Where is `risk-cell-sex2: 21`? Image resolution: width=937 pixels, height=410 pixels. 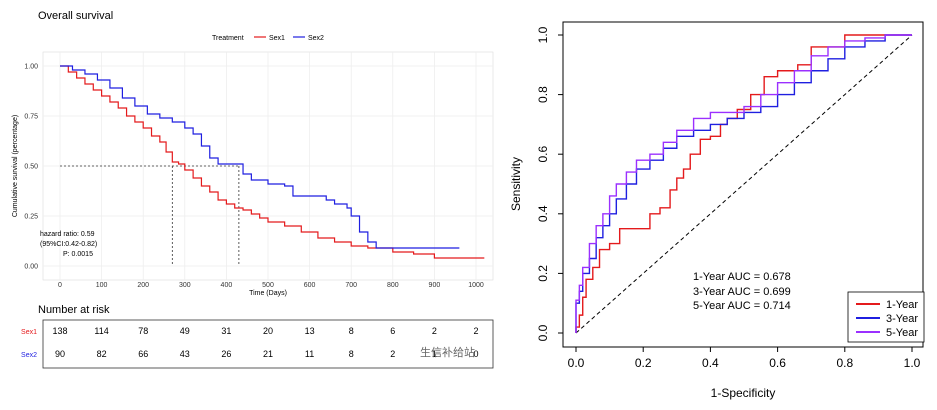 risk-cell-sex2: 21 is located at coordinates (268, 354).